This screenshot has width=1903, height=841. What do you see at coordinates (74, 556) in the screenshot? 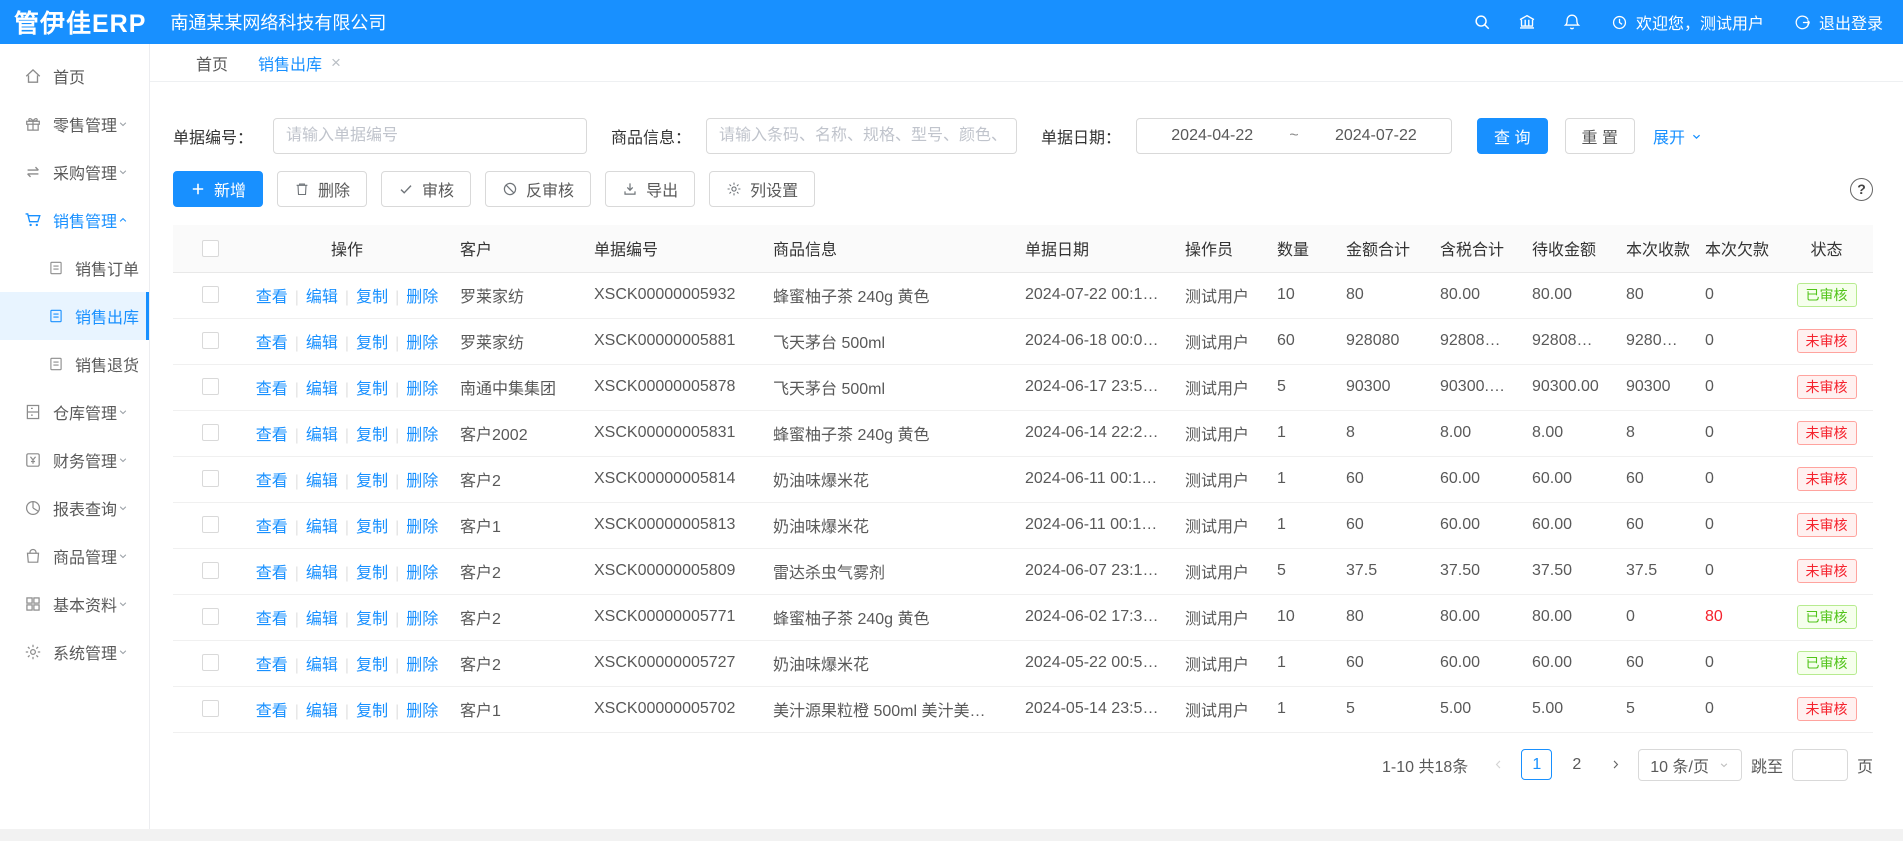
I see `sidebar-item-products: 商品管理` at bounding box center [74, 556].